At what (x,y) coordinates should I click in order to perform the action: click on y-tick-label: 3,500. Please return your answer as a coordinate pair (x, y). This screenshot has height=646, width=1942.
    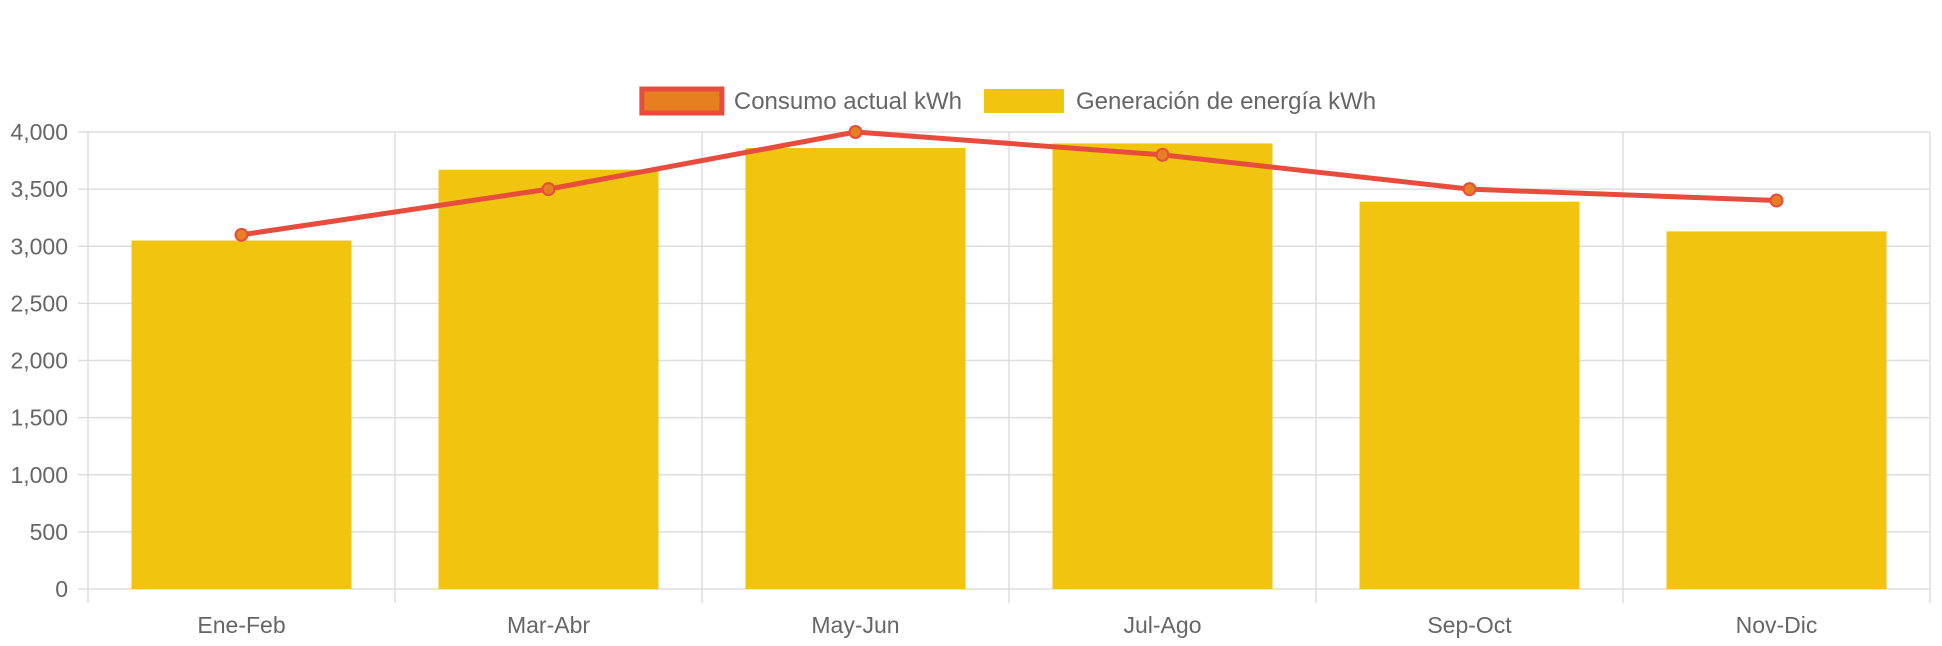
    Looking at the image, I should click on (39, 189).